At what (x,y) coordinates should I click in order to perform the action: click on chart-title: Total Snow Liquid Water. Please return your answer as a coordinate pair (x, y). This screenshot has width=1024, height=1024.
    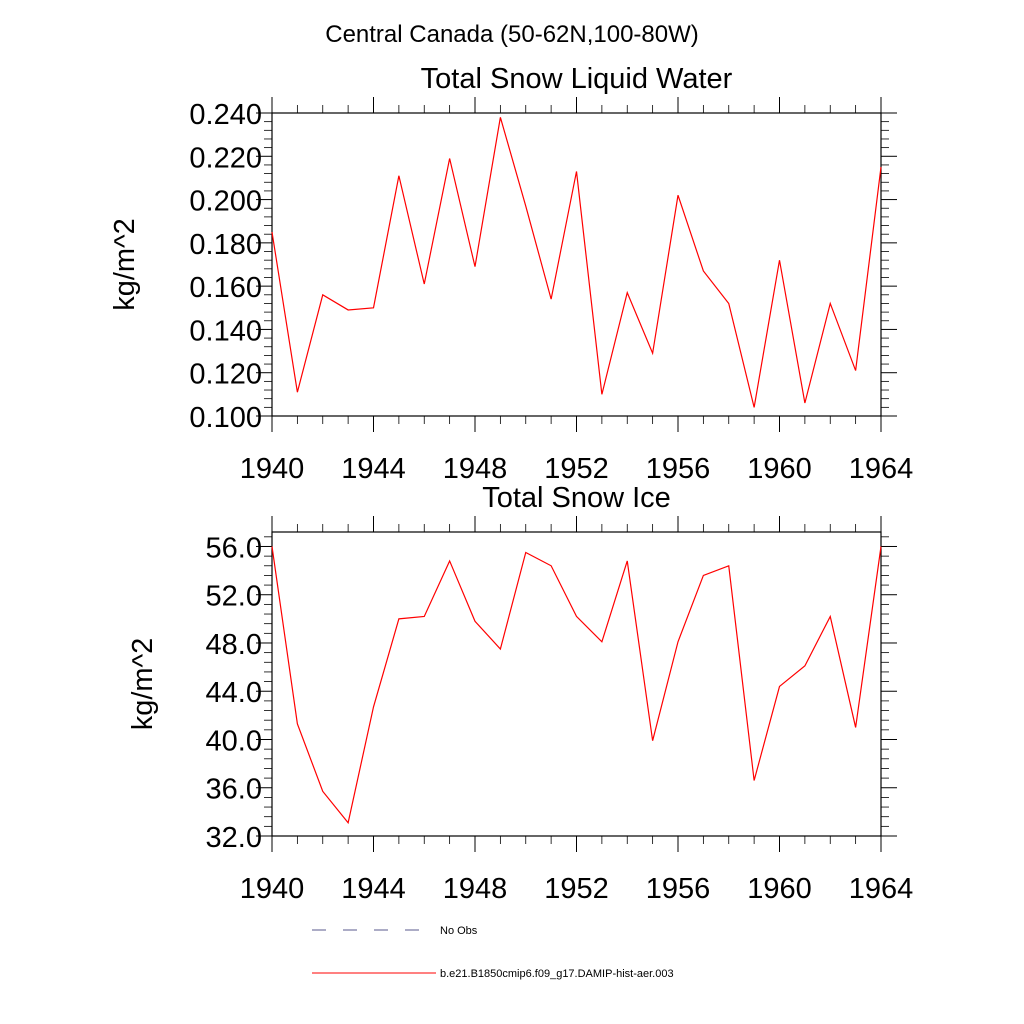
    Looking at the image, I should click on (577, 79).